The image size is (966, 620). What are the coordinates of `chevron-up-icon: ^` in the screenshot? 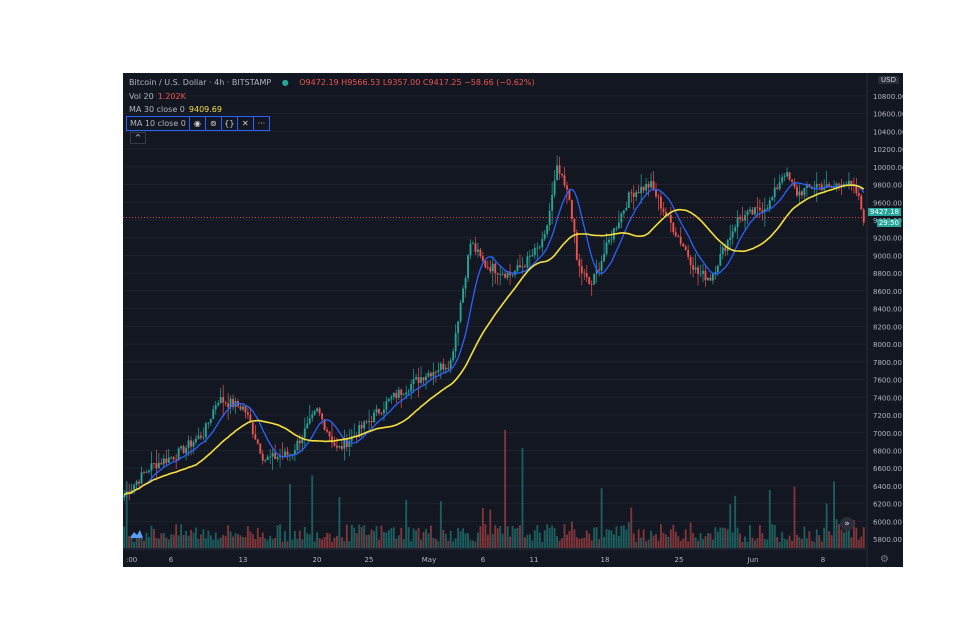 It's located at (138, 138).